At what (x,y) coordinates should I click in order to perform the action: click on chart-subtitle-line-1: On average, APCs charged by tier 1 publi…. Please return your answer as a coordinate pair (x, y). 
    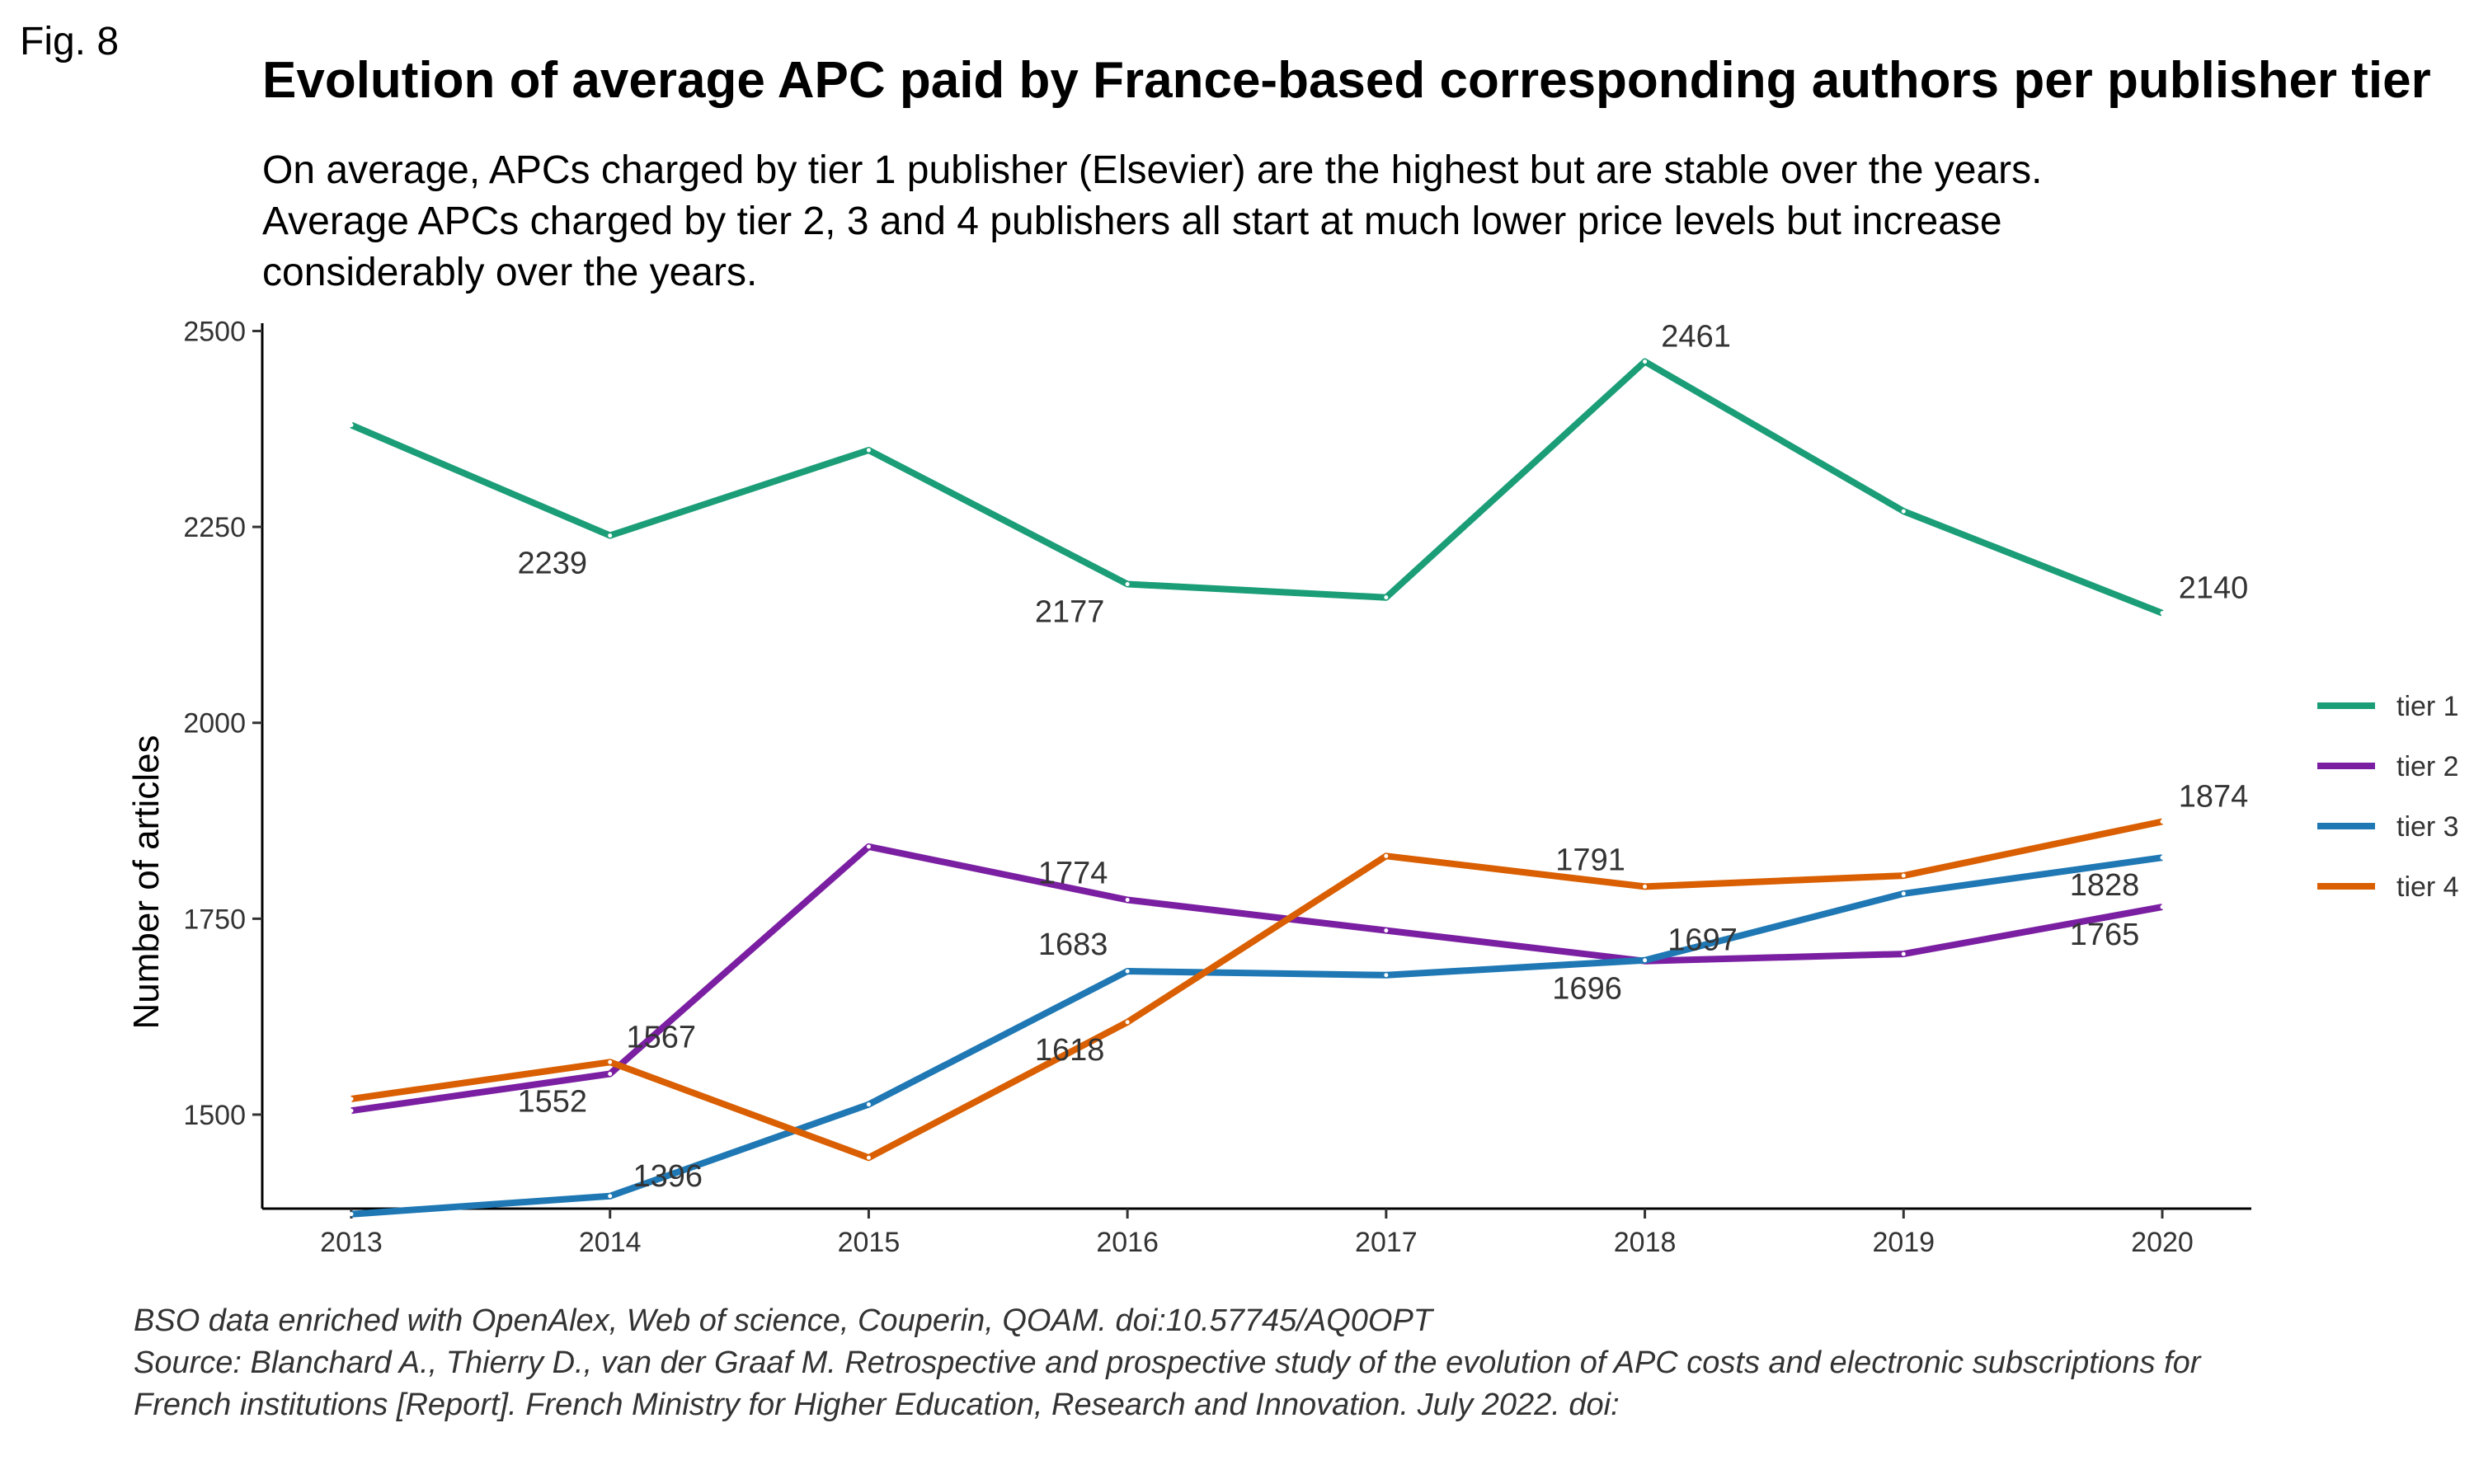
    Looking at the image, I should click on (1152, 170).